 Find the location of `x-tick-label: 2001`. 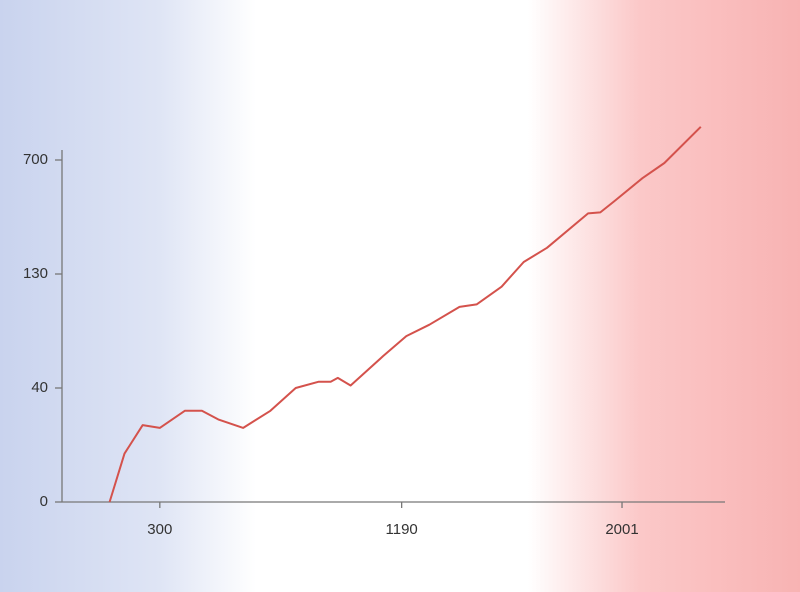

x-tick-label: 2001 is located at coordinates (621, 529).